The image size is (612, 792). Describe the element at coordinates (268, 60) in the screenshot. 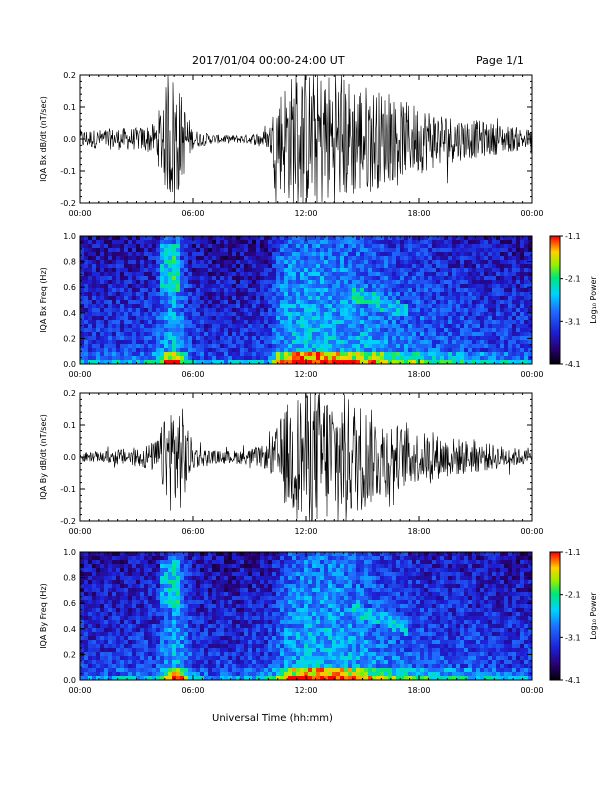

I see `figure-title: 2017/01/04 00:00-24:00 UT` at that location.